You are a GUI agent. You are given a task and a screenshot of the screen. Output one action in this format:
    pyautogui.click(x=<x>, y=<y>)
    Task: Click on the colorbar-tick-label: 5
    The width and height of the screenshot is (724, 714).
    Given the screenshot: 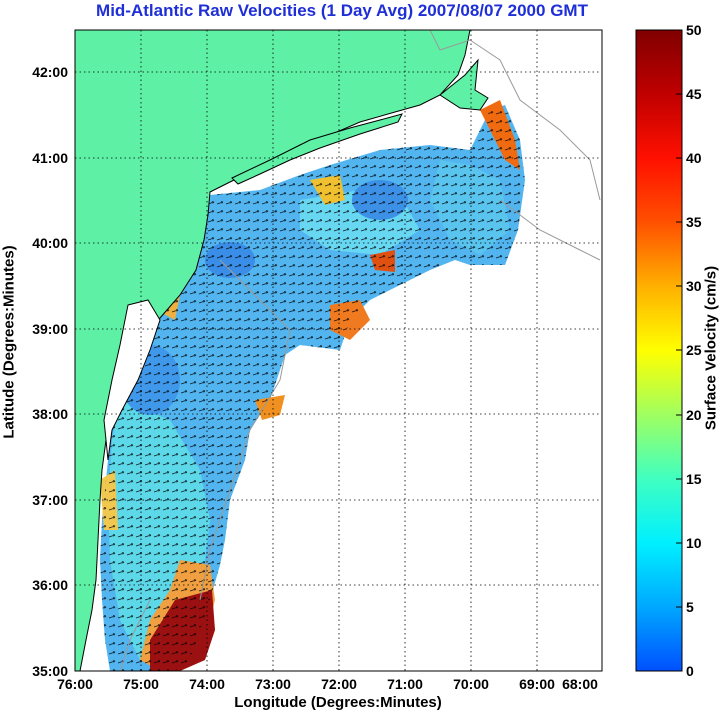 What is the action you would take?
    pyautogui.click(x=690, y=607)
    